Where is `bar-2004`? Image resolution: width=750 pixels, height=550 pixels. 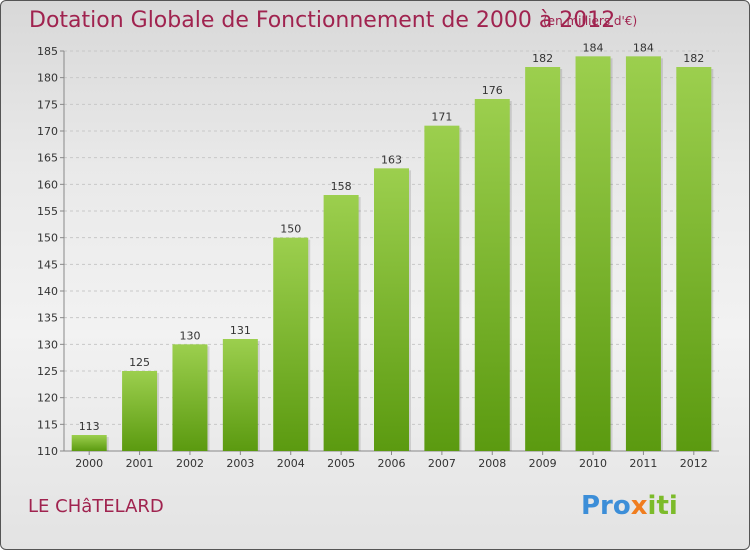 bar-2004 is located at coordinates (291, 344).